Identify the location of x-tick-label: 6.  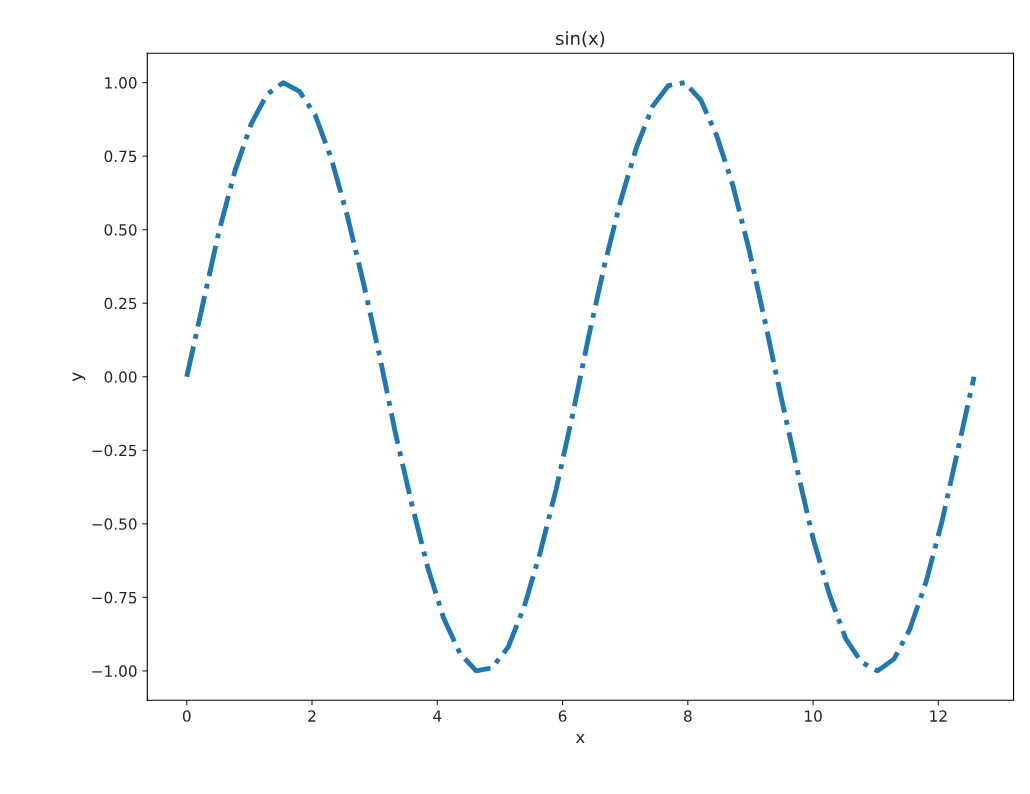
(562, 716).